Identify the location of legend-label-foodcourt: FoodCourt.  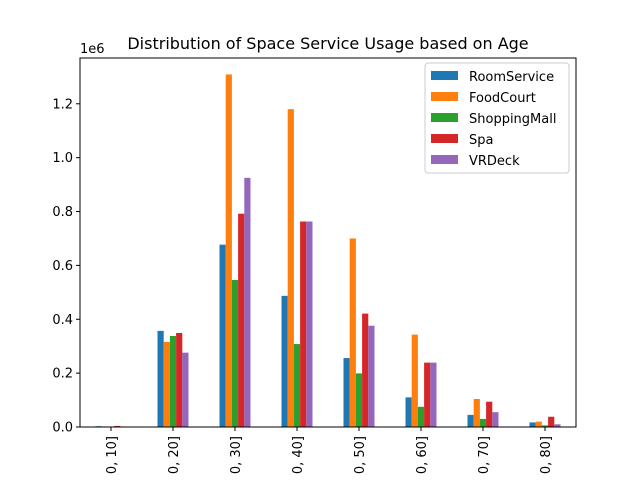
(502, 98).